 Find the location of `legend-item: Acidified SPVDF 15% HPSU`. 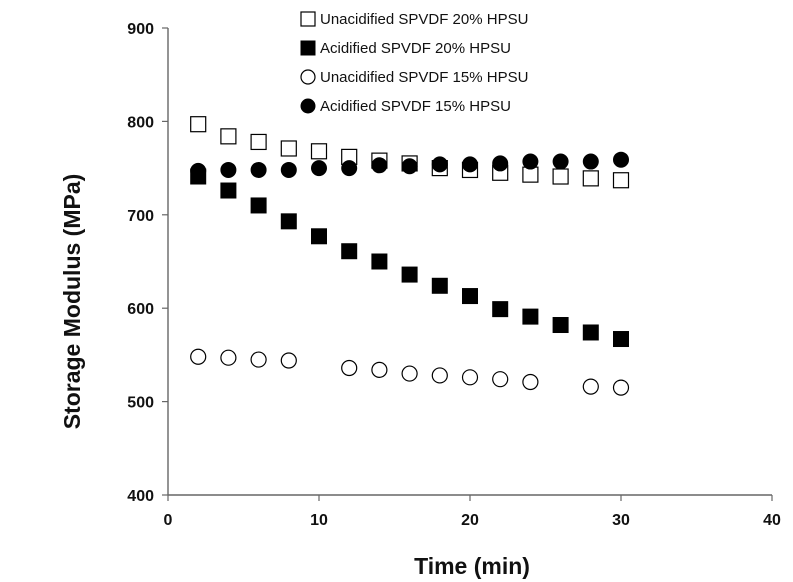

legend-item: Acidified SPVDF 15% HPSU is located at coordinates (405, 106).